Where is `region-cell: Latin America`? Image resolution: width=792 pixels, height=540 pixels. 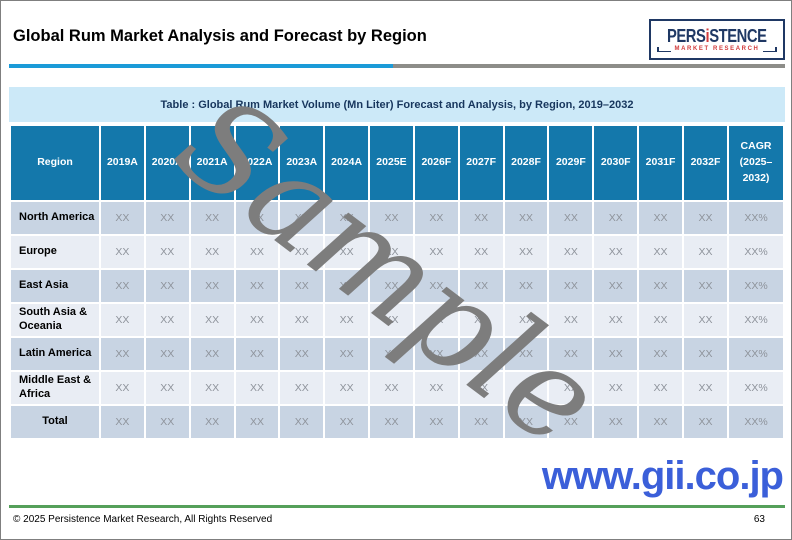 region-cell: Latin America is located at coordinates (55, 354).